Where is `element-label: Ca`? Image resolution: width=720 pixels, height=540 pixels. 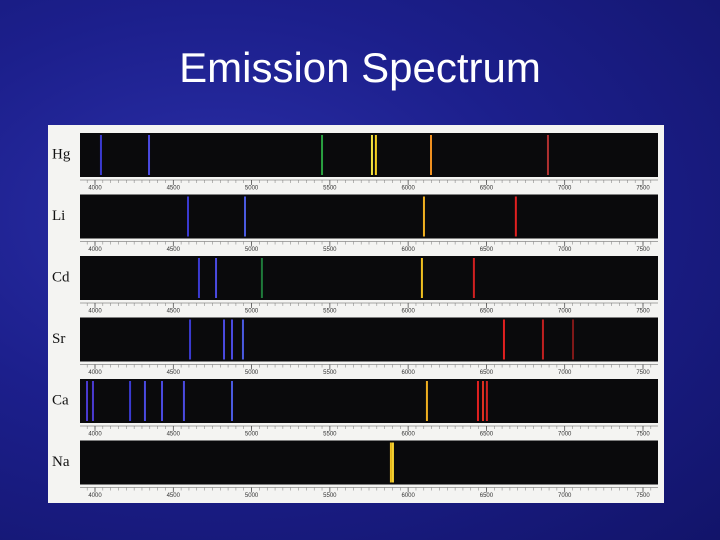 element-label: Ca is located at coordinates (60, 400).